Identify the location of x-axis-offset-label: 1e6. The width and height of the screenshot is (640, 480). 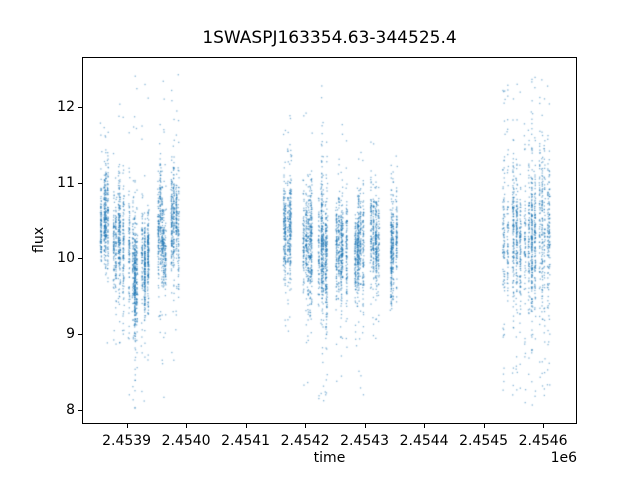
(563, 458).